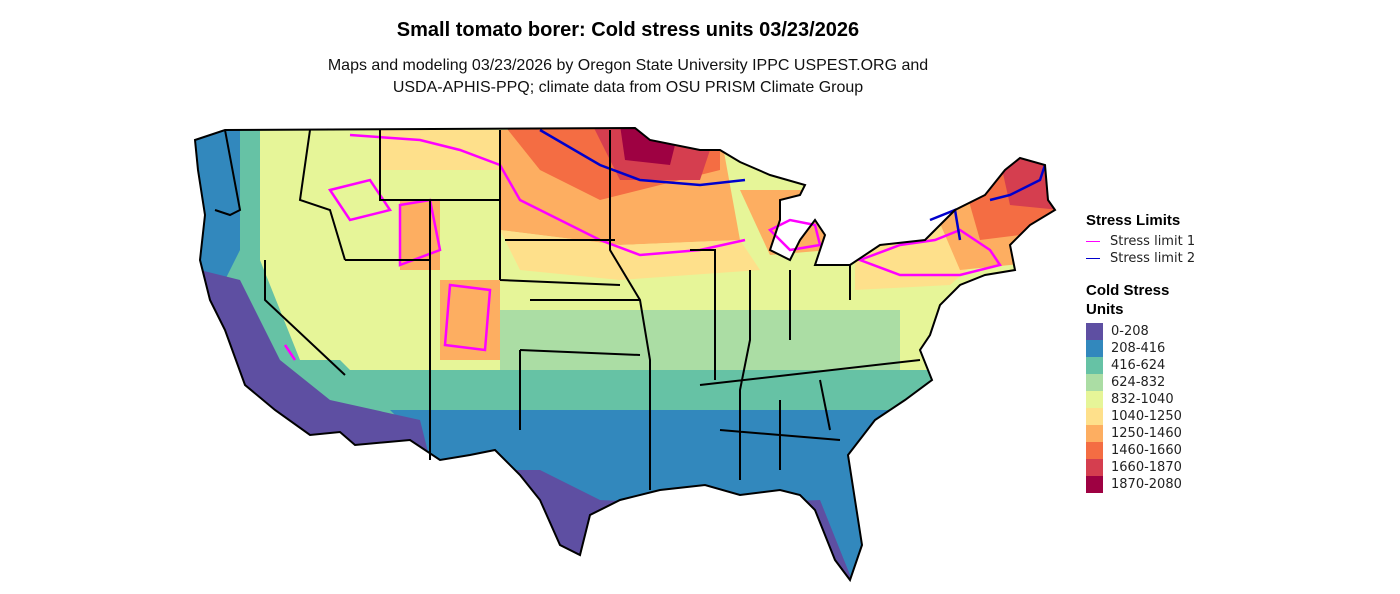 The height and width of the screenshot is (594, 1400). I want to click on legend-class: 1870-2080, so click(1140, 484).